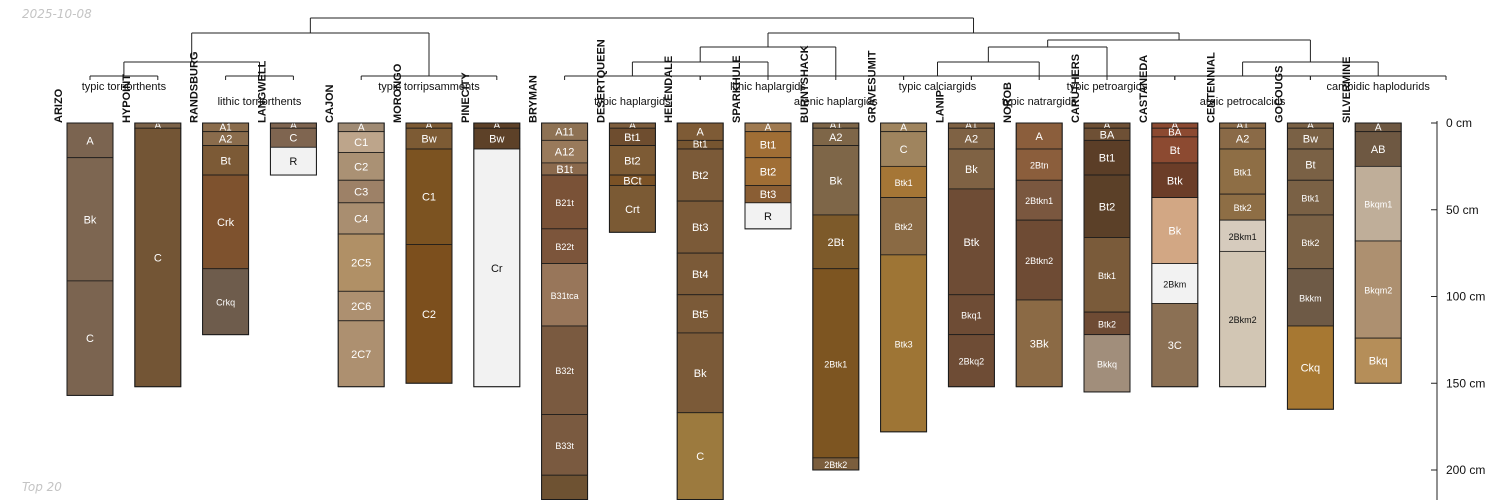 The width and height of the screenshot is (1500, 500). I want to click on cluster-label: typic petroargids, so click(1107, 87).